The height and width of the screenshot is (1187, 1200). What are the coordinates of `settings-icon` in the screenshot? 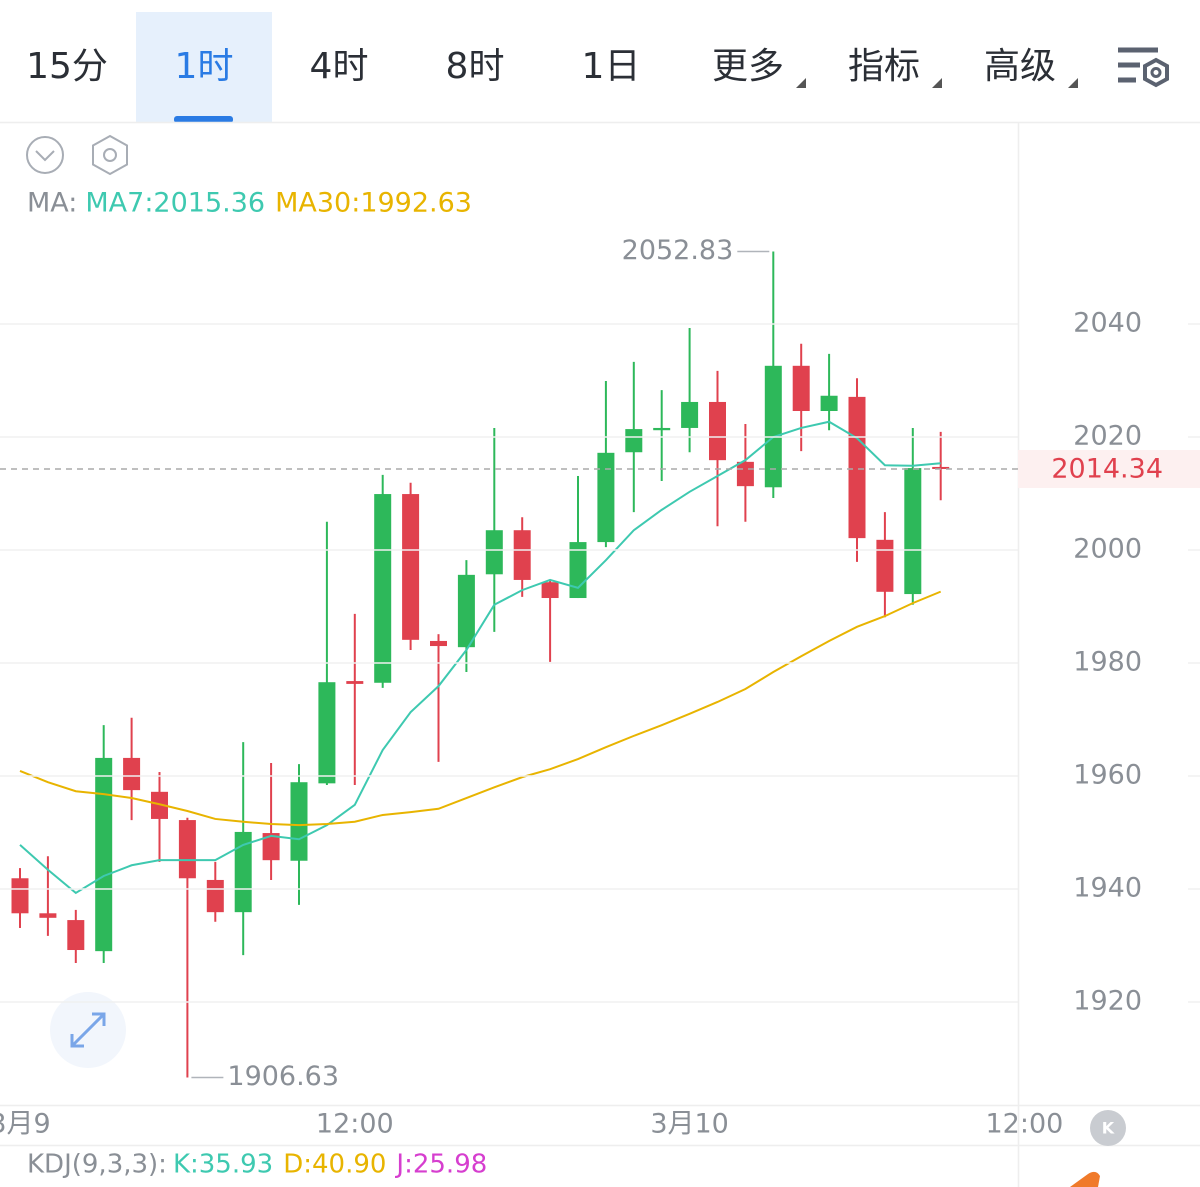 It's located at (1143, 67).